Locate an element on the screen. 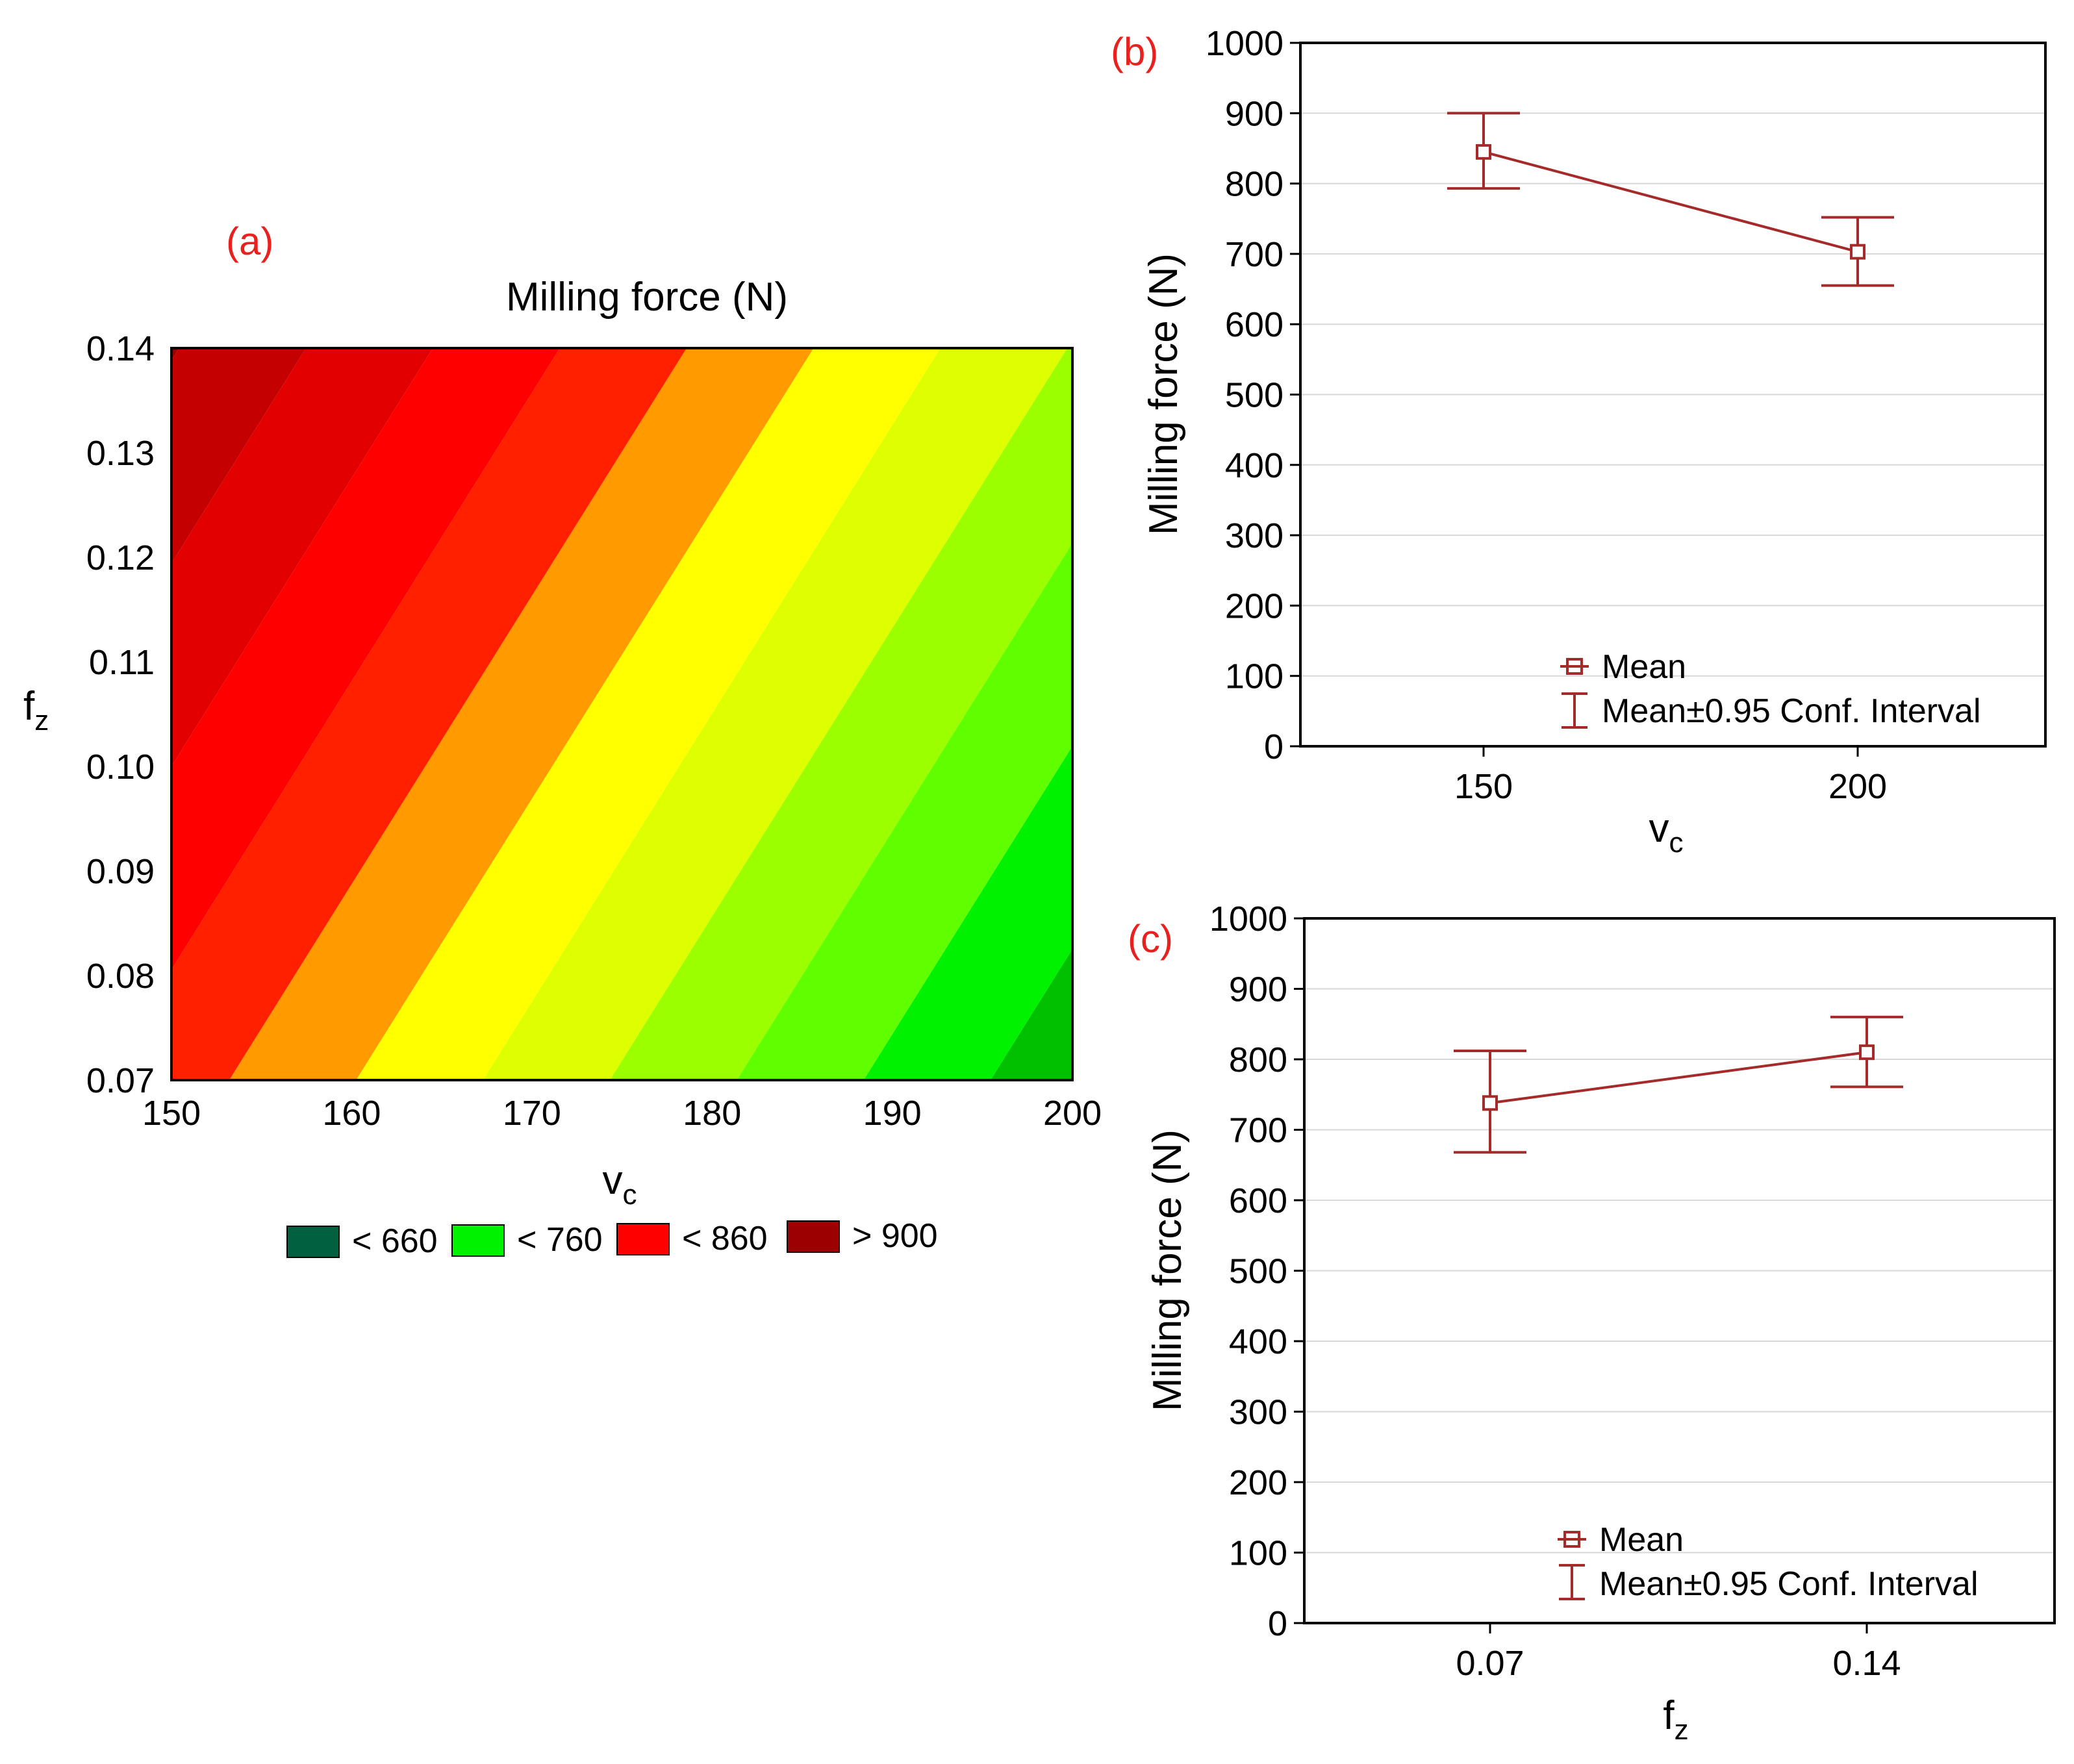 Image resolution: width=2074 pixels, height=1764 pixels. y-tick-label: 0.11 is located at coordinates (122, 663).